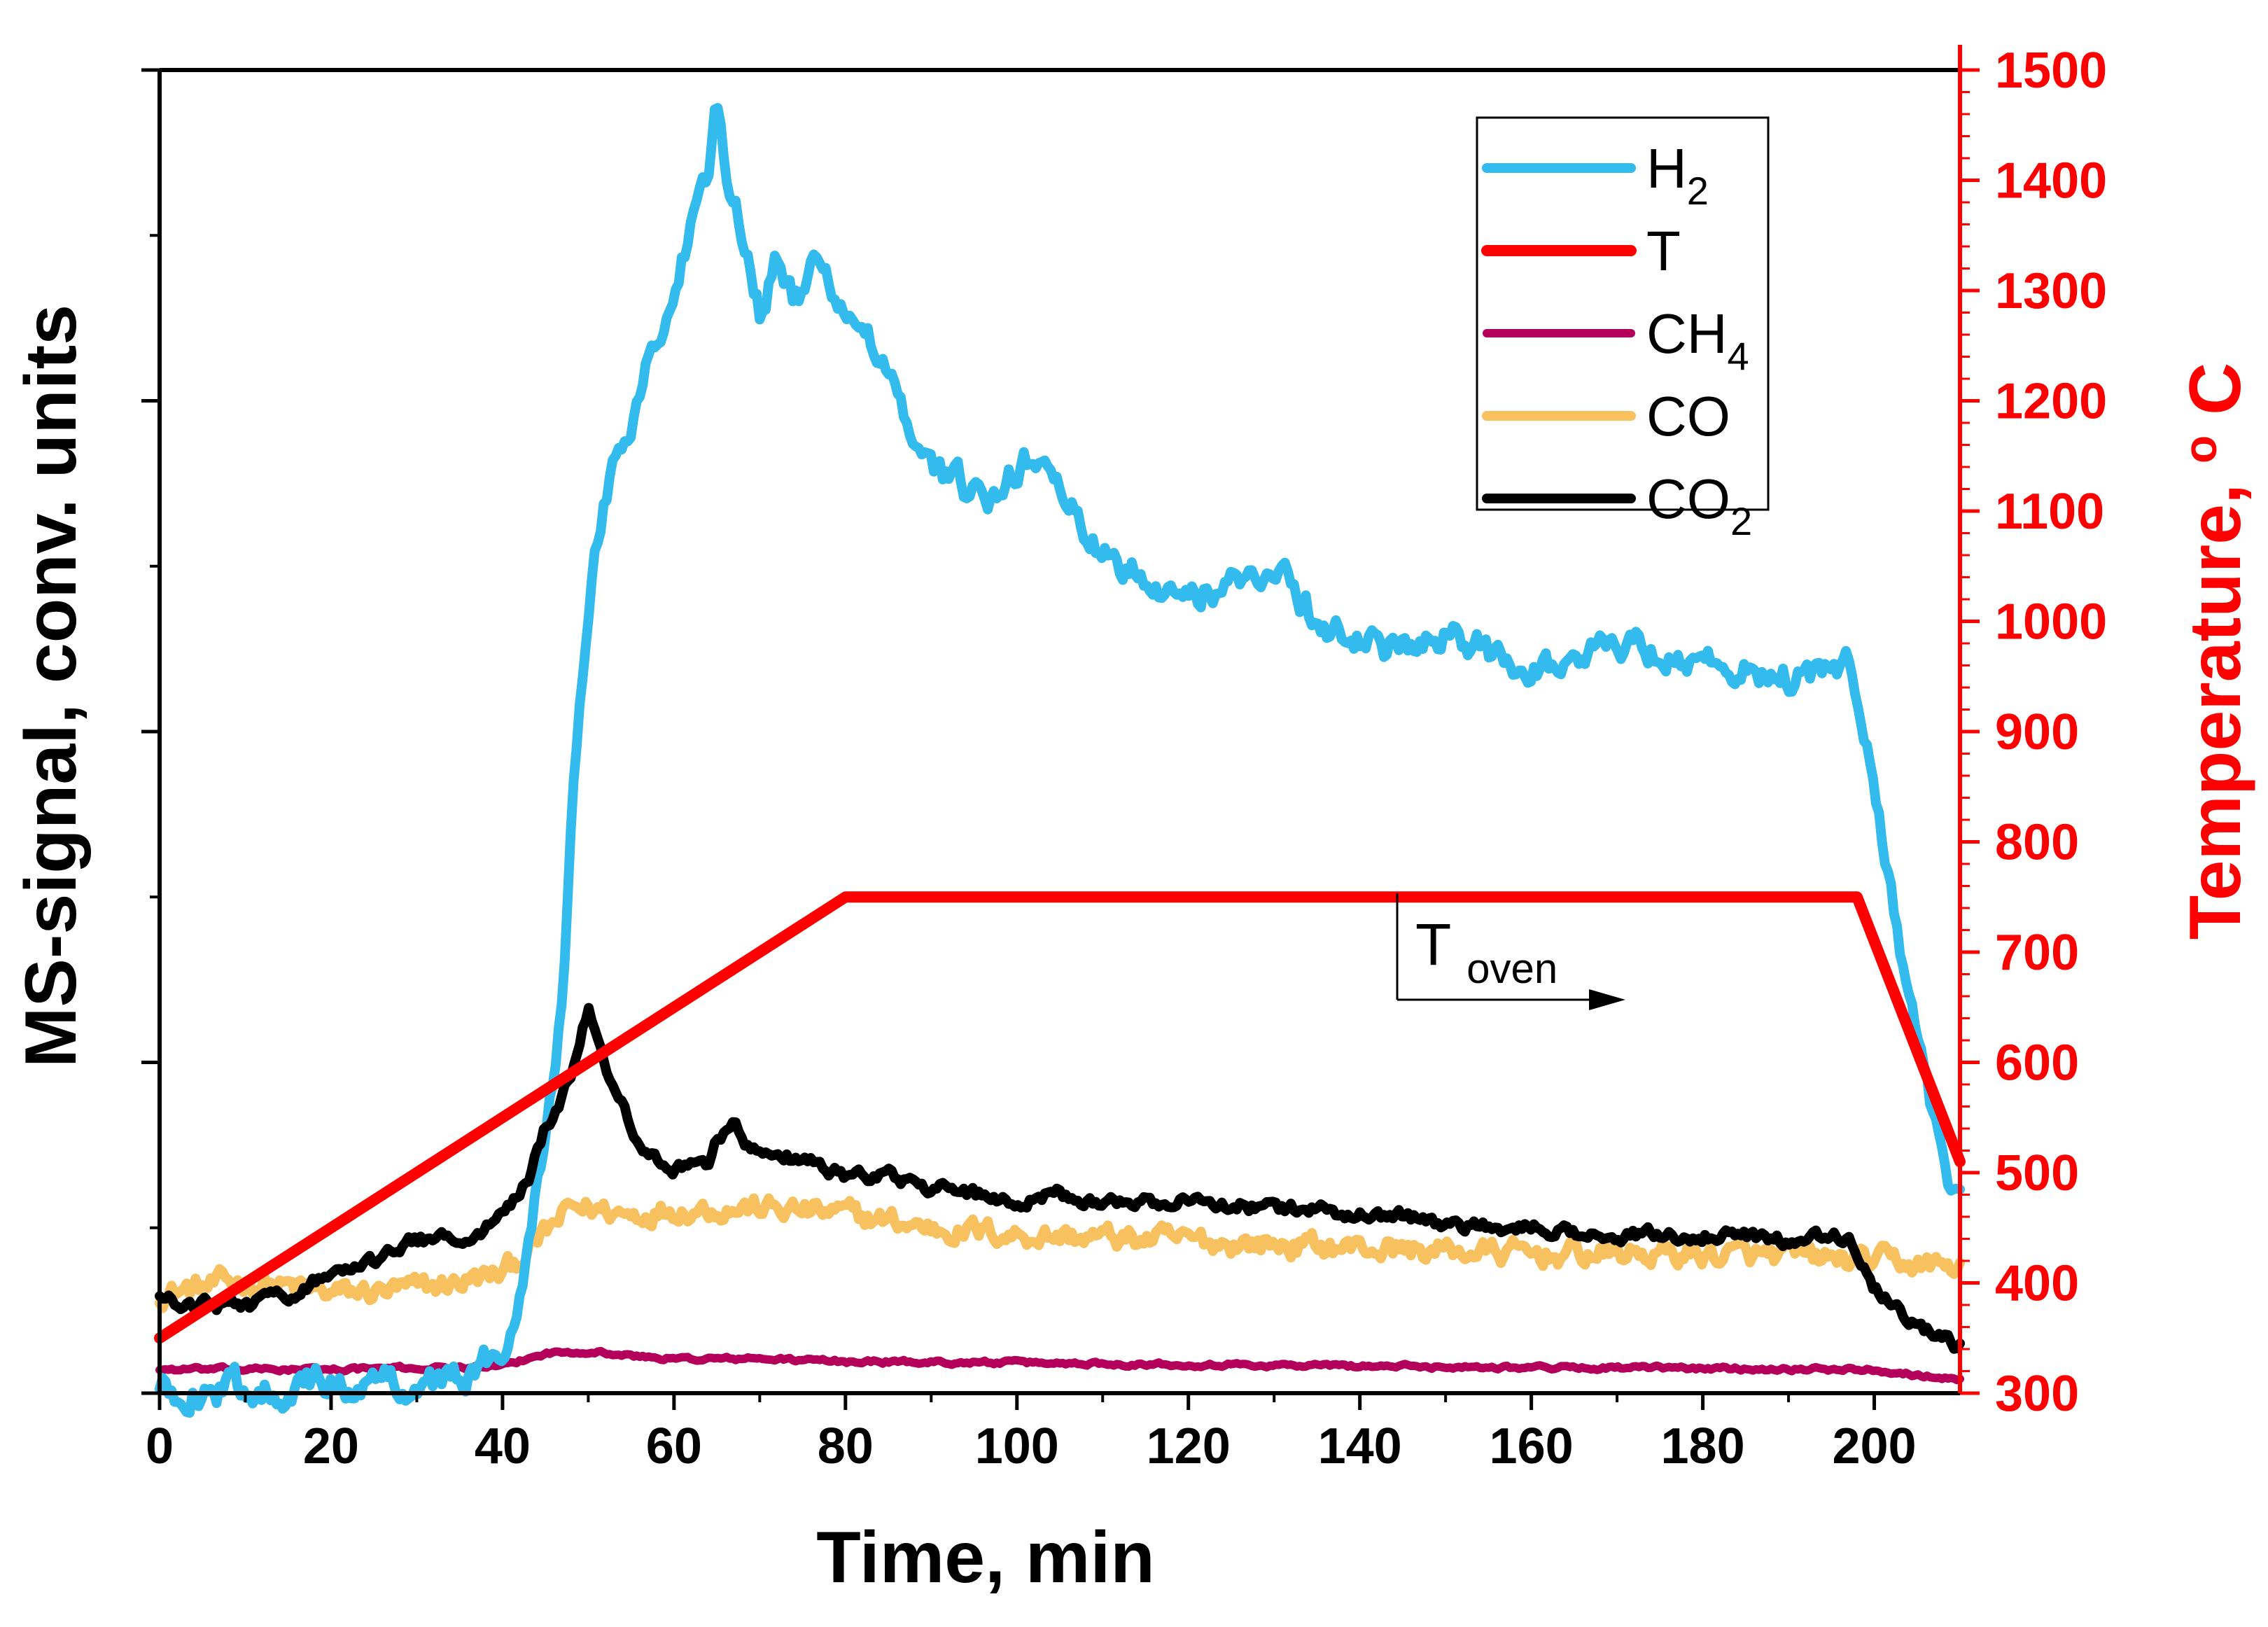 The width and height of the screenshot is (2268, 1627). Describe the element at coordinates (1512, 968) in the screenshot. I see `oven-annotation-sub: oven` at that location.